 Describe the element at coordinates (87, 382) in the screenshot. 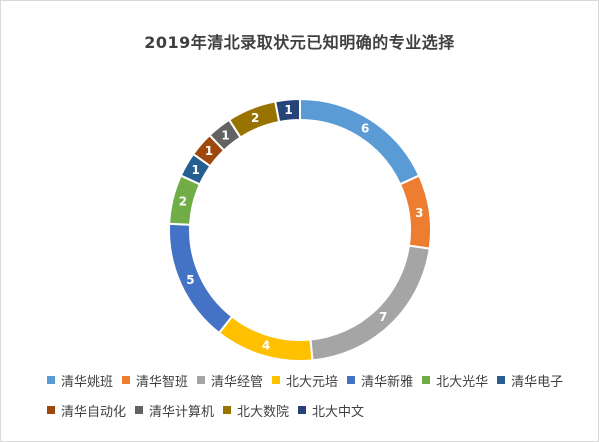

I see `legend-label: 清华姚班` at that location.